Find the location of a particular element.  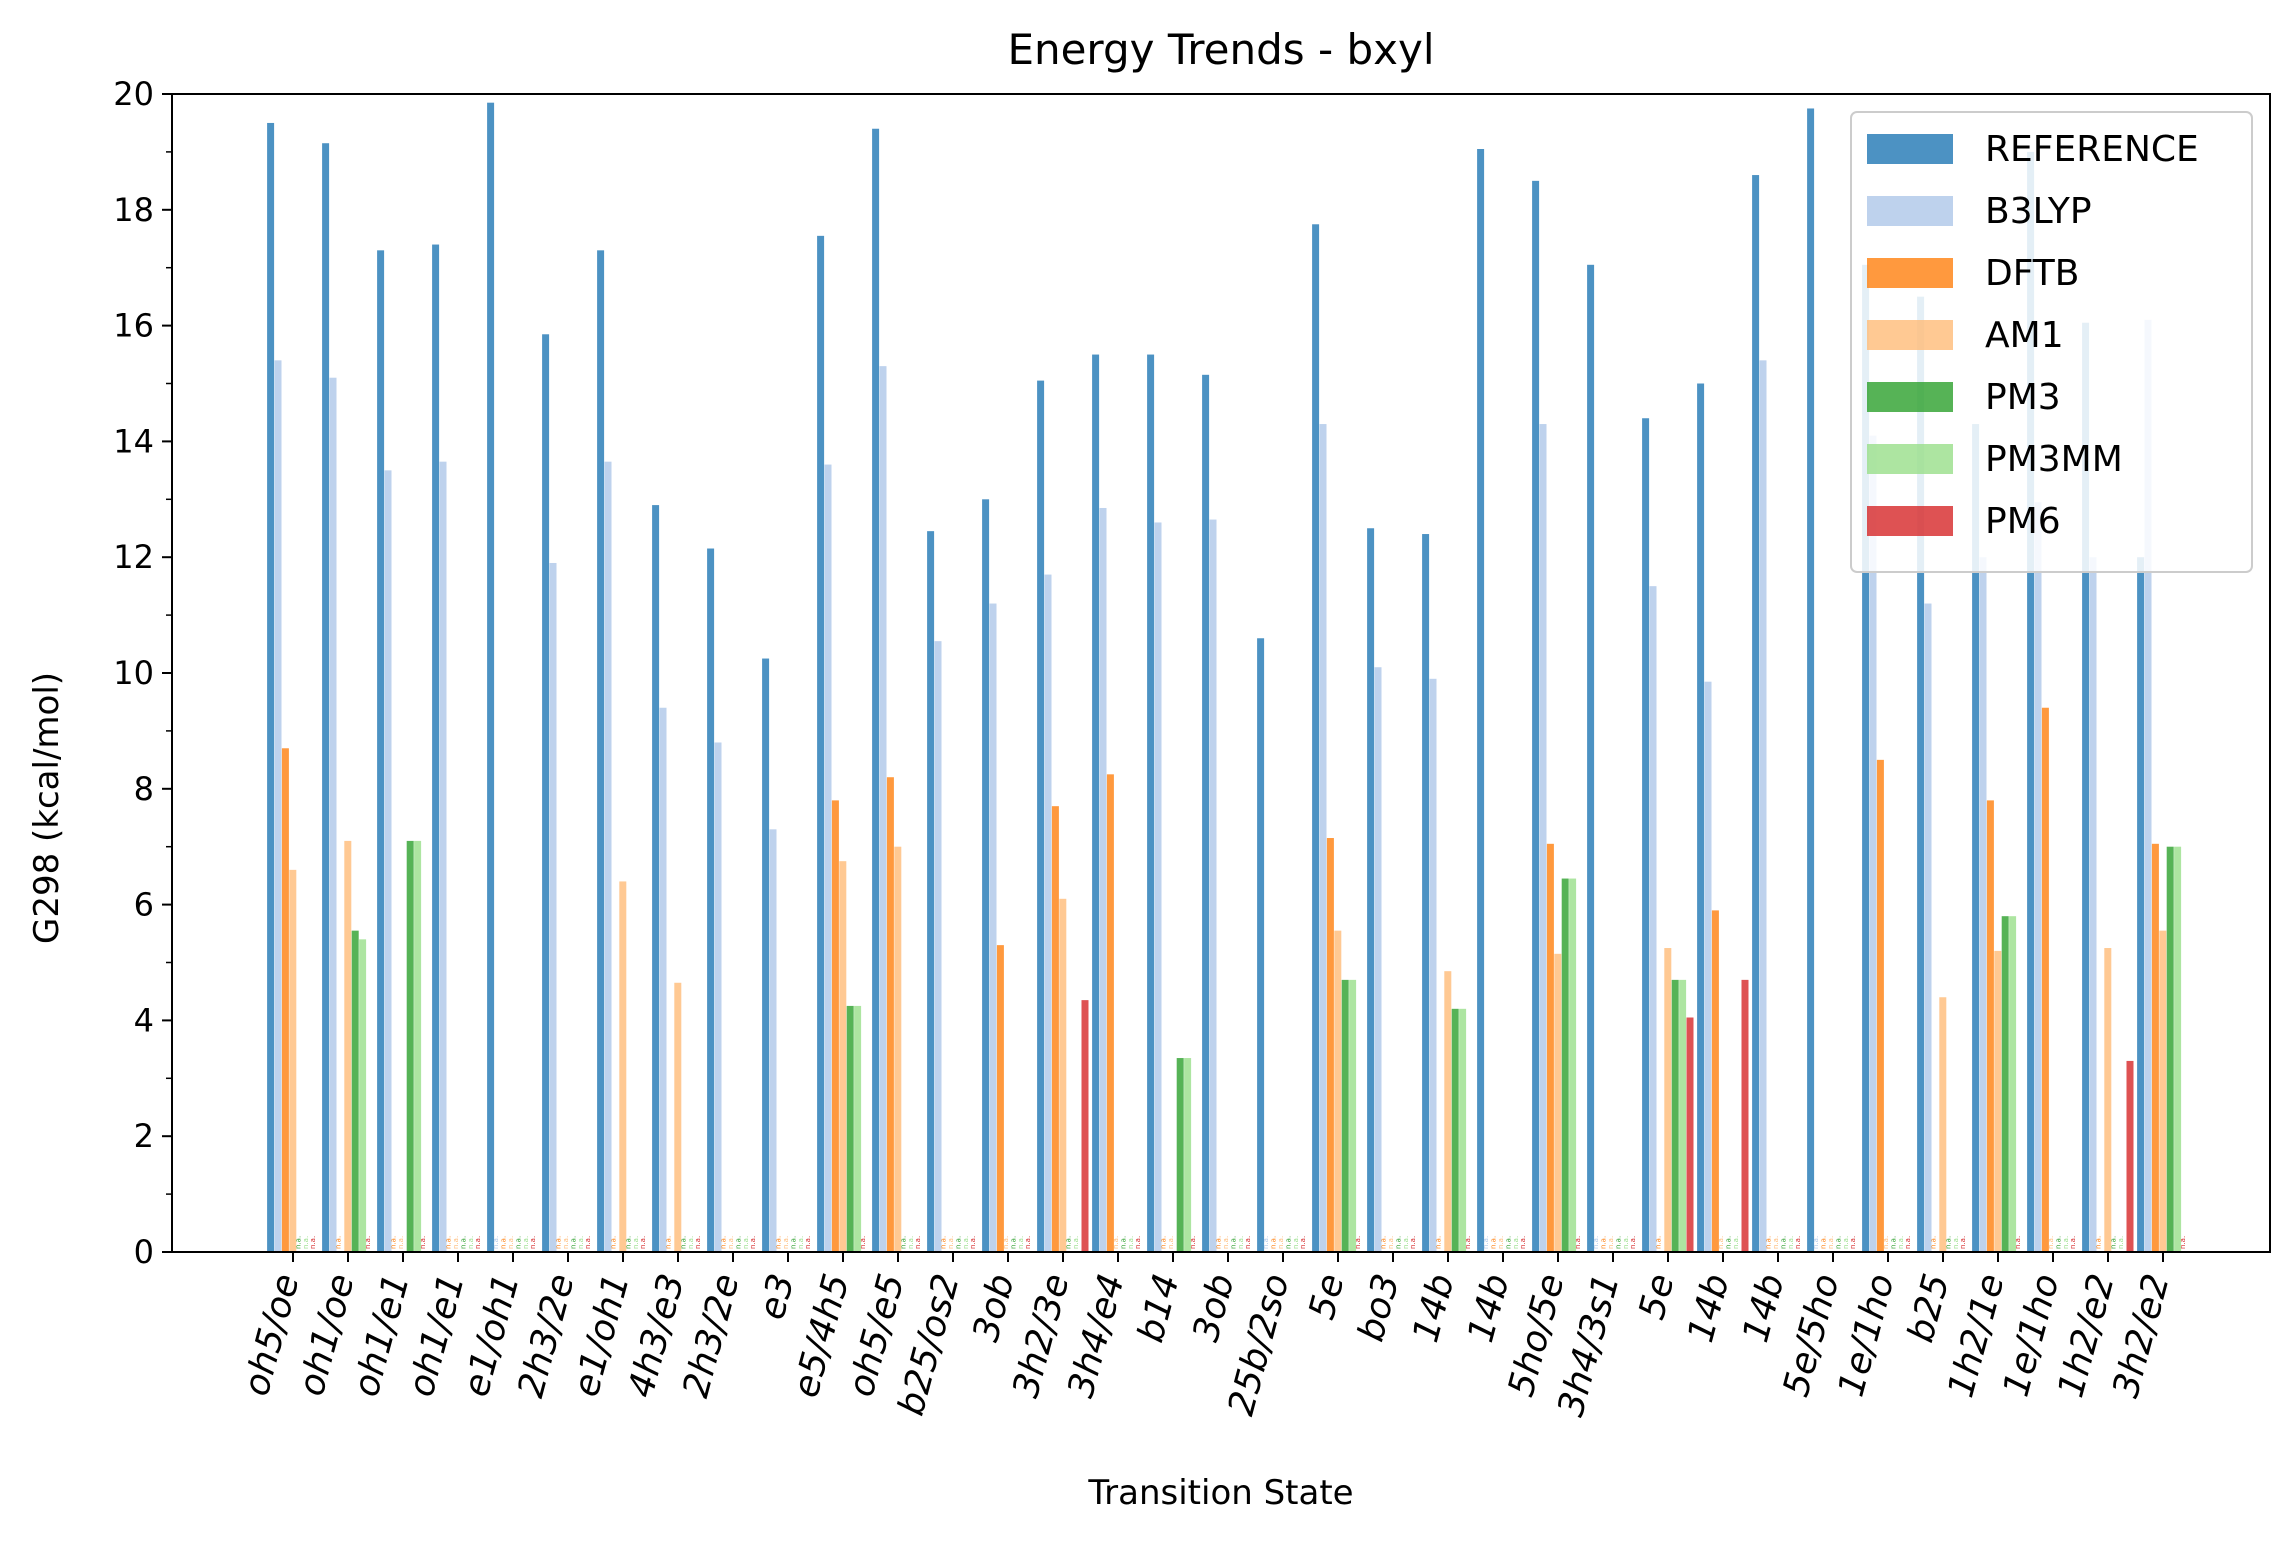

legend-label-am1: AM1 is located at coordinates (2024, 335).